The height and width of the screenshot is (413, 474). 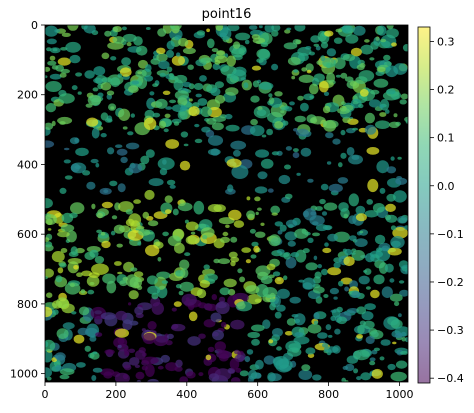 I want to click on colorbar-tick-label: −0.2, so click(x=450, y=282).